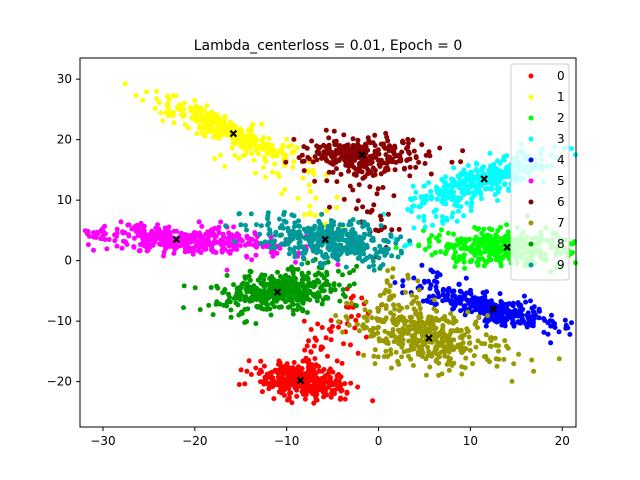  Describe the element at coordinates (546, 223) in the screenshot. I see `legend-item-7: 7` at that location.